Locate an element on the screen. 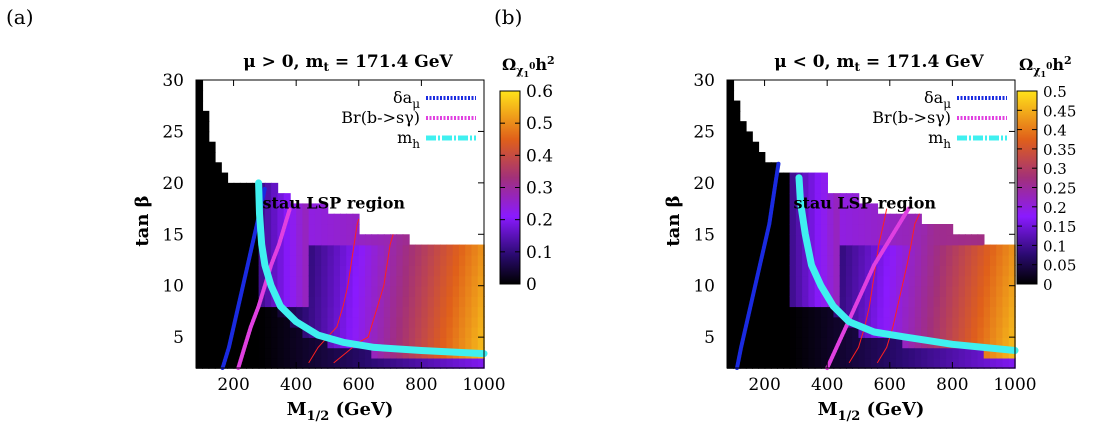 The width and height of the screenshot is (1112, 441). x-tick-label: 1000 is located at coordinates (1014, 385).